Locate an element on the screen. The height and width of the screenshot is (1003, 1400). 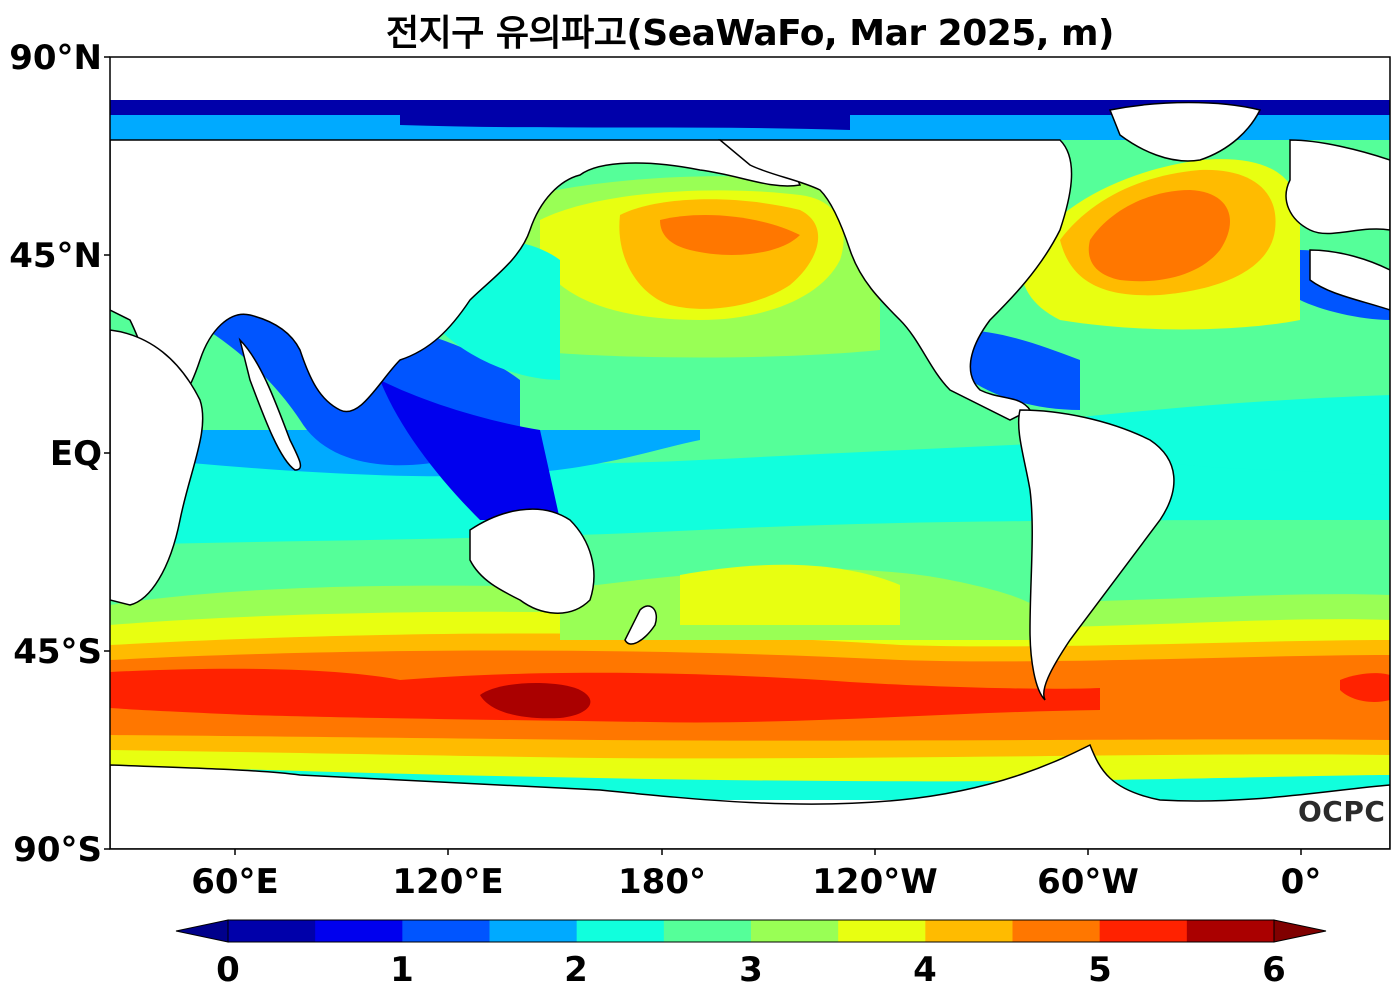
lat-label-45s: 45°S is located at coordinates (57, 652).